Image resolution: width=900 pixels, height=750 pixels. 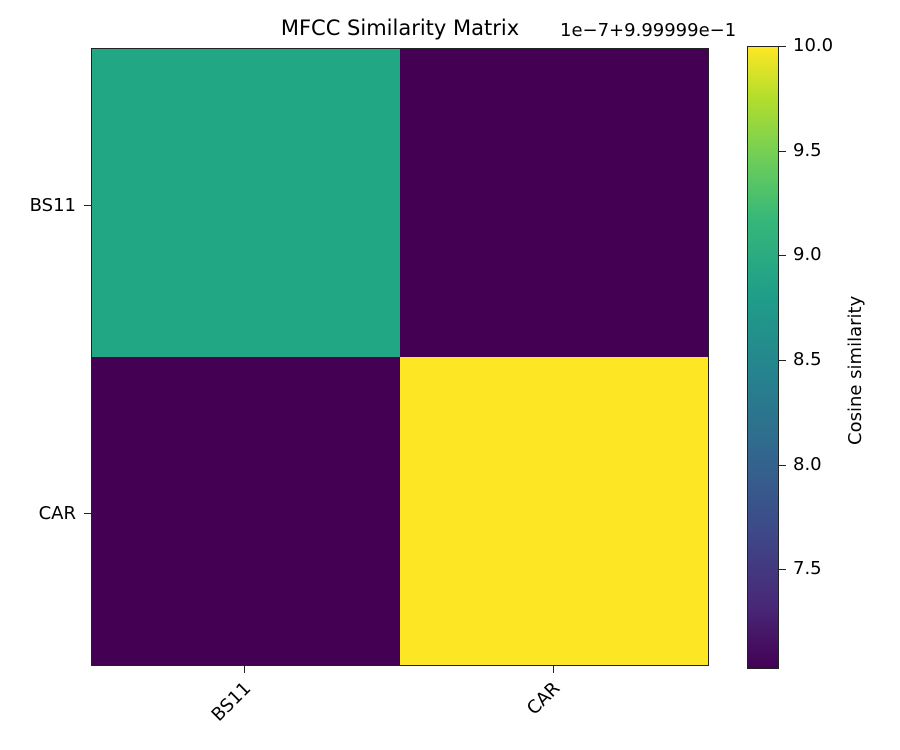 What do you see at coordinates (246, 203) in the screenshot?
I see `heatmap-cell-bs11-bs11` at bounding box center [246, 203].